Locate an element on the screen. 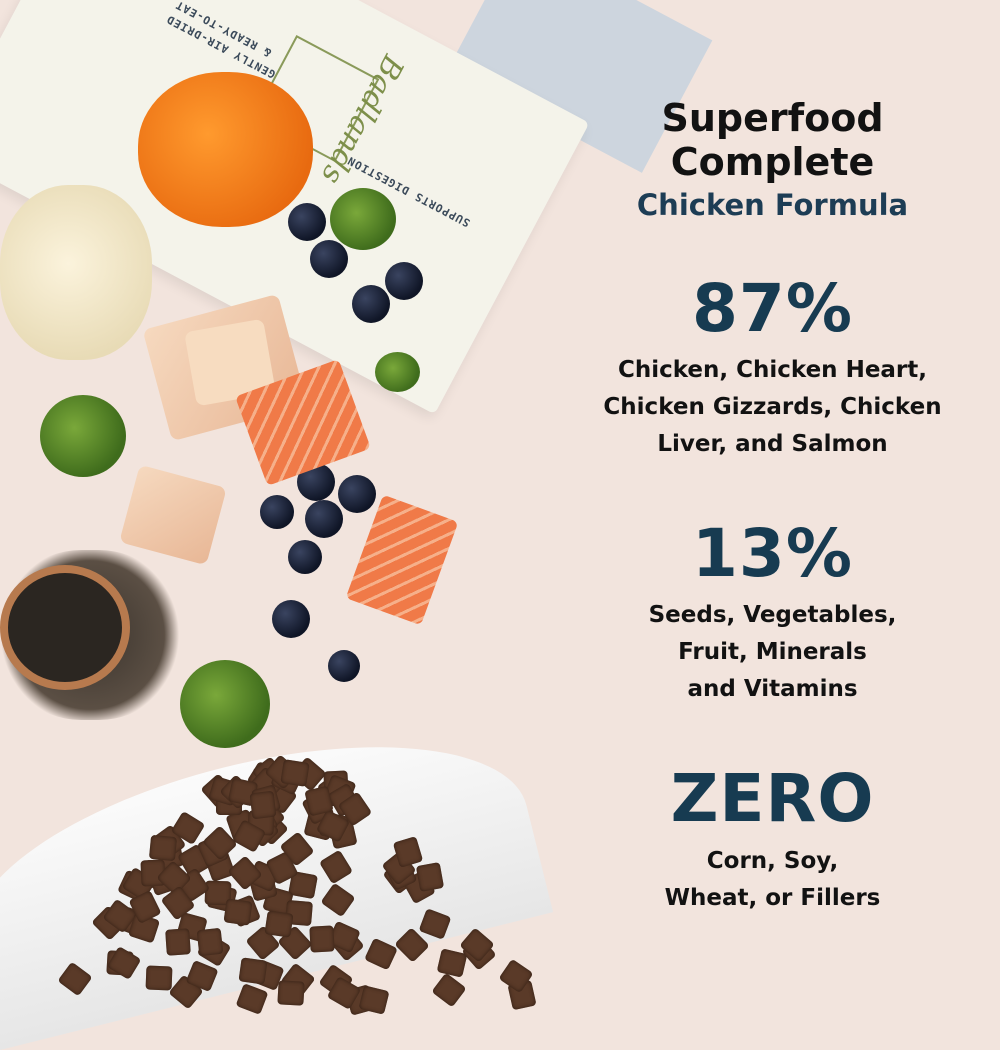  chicken-piece is located at coordinates (173, 515).